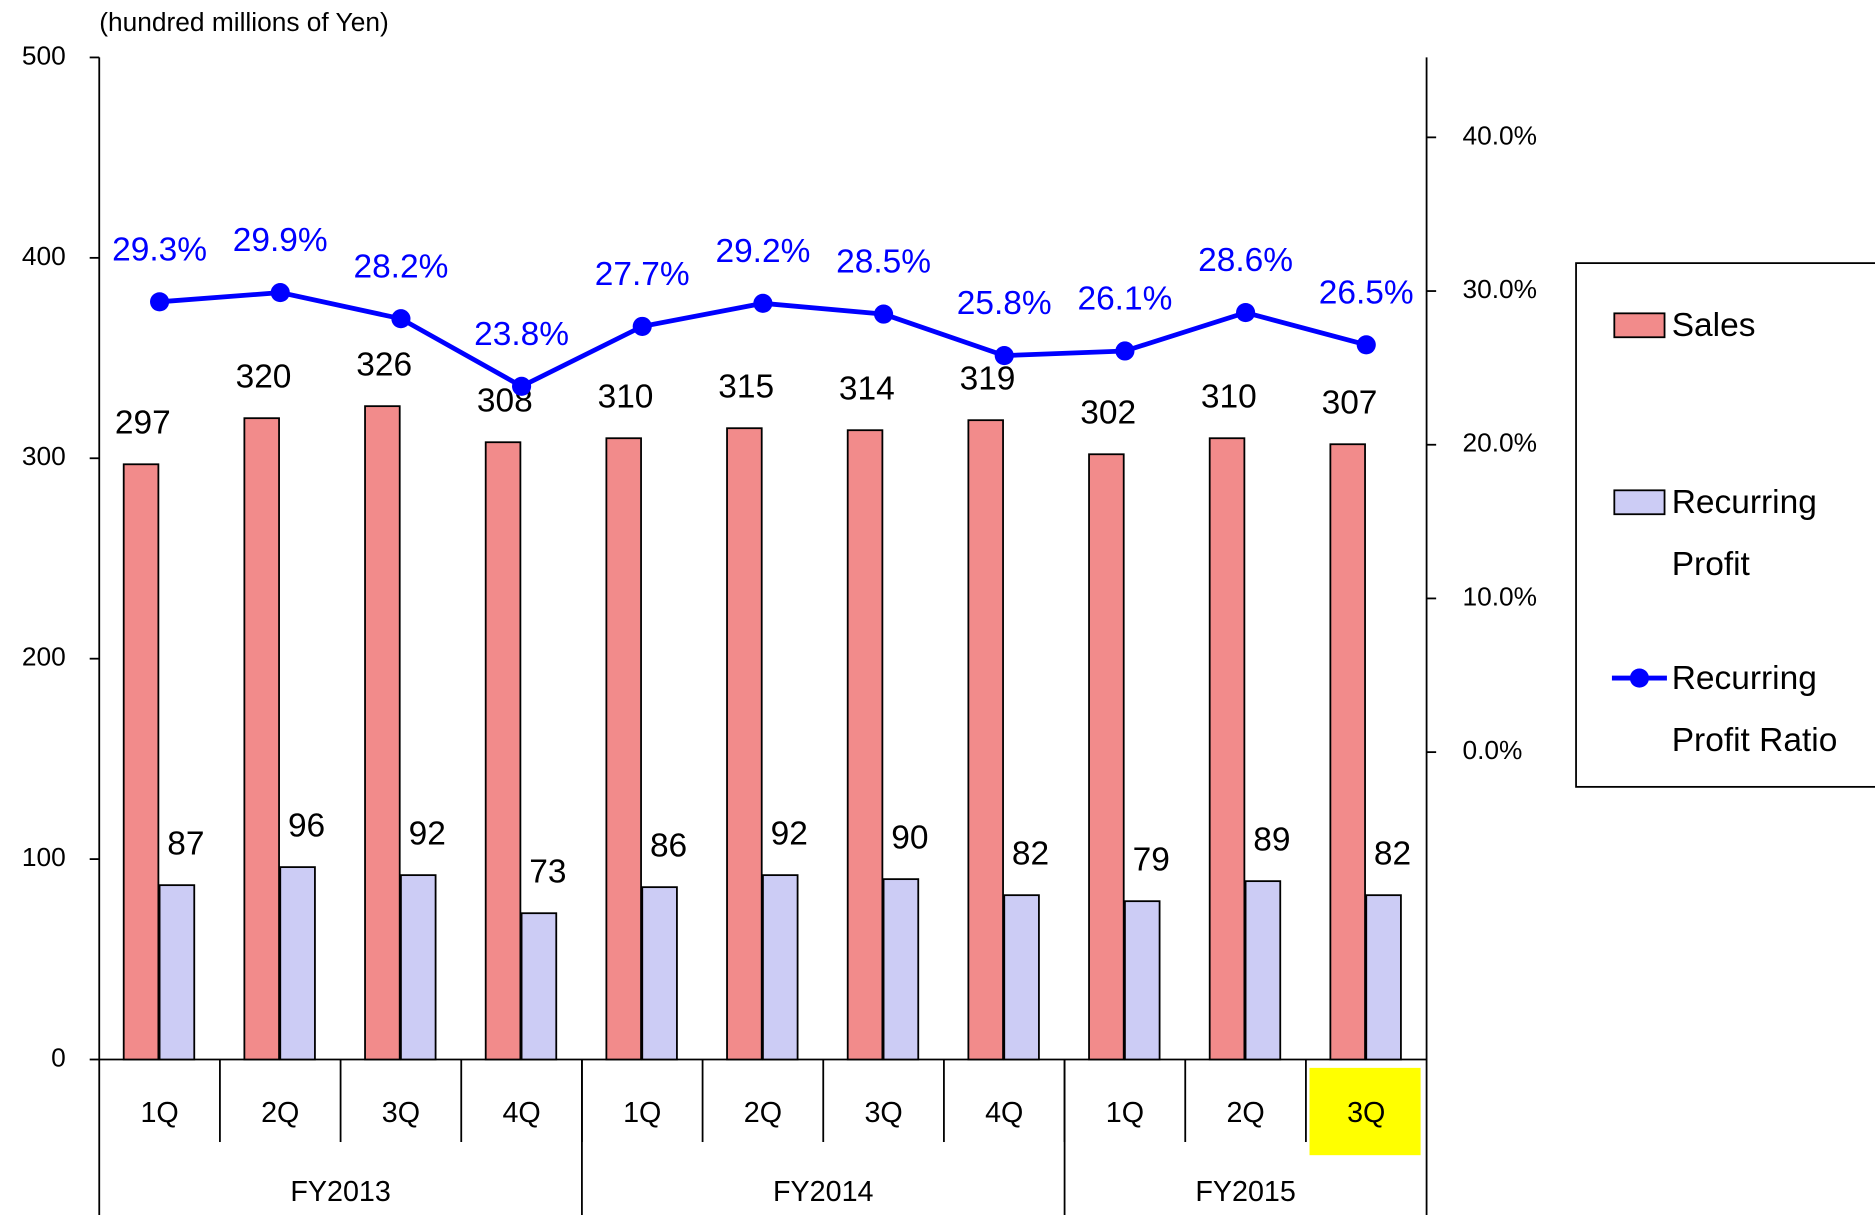 Image resolution: width=1875 pixels, height=1215 pixels. Describe the element at coordinates (1499, 443) in the screenshot. I see `y2-tick-label: 20.0%` at that location.